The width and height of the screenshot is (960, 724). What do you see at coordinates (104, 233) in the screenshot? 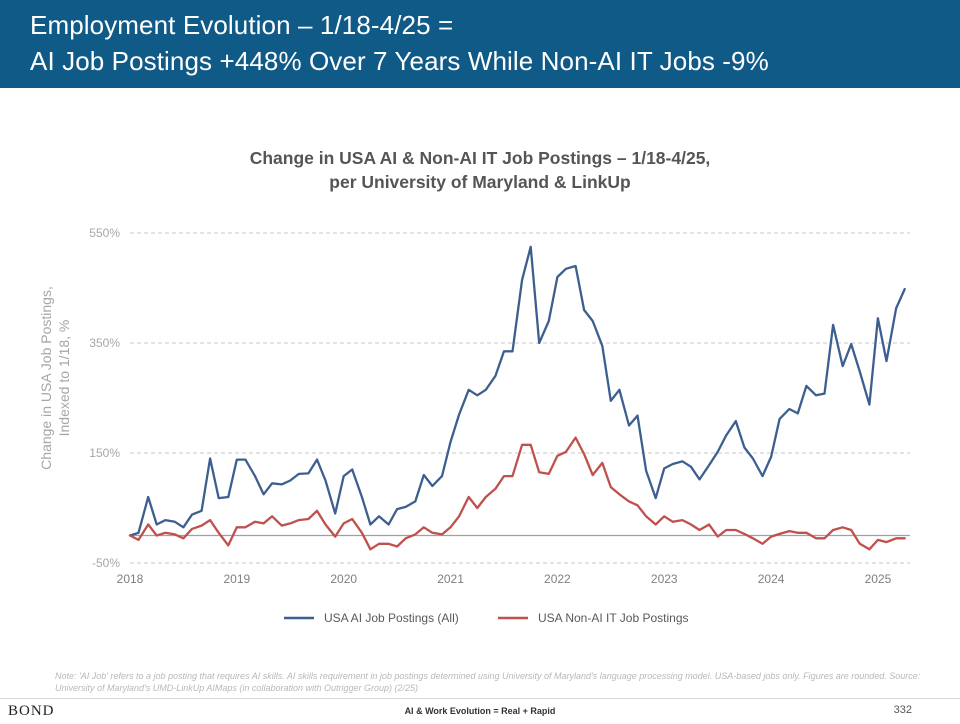
I see `y-tick-label: 550%` at bounding box center [104, 233].